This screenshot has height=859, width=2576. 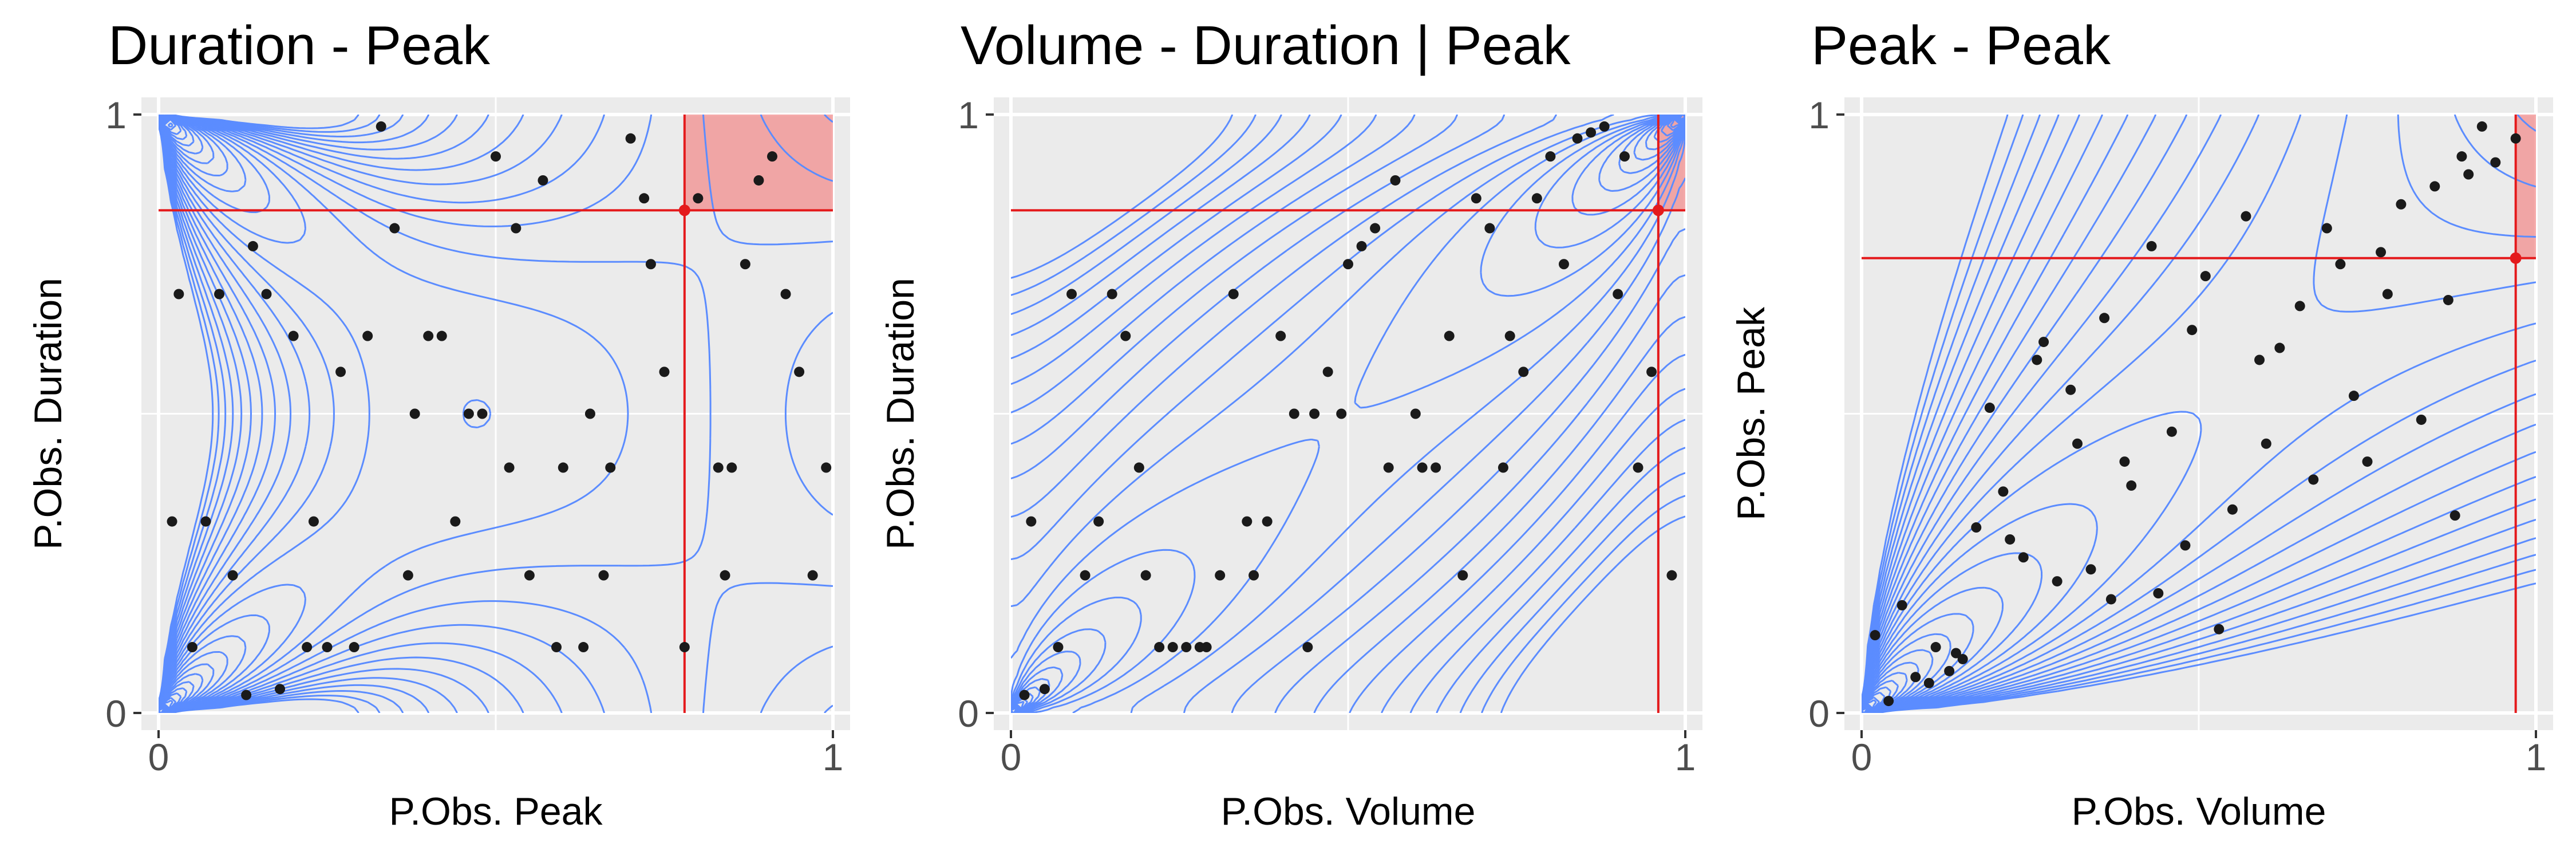 What do you see at coordinates (1266, 45) in the screenshot?
I see `chart-title: Volume - Duration | Peak` at bounding box center [1266, 45].